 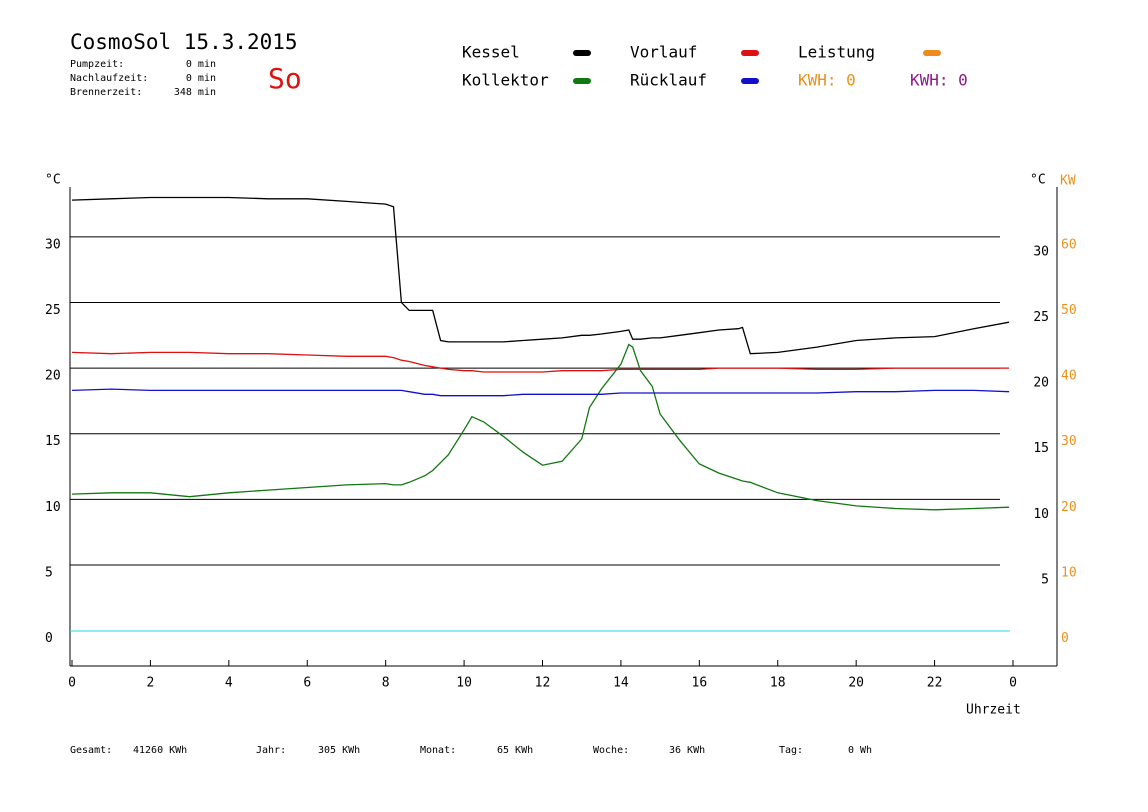 What do you see at coordinates (505, 80) in the screenshot?
I see `legend-label: Kollektor` at bounding box center [505, 80].